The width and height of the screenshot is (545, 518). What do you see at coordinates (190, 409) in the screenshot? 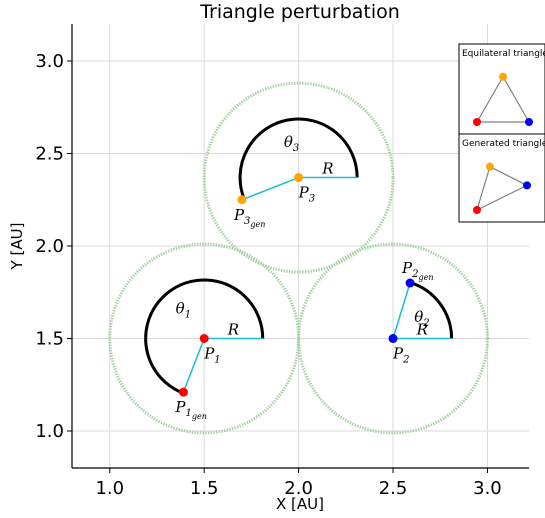
I see `generated-label-P1: P1gen` at bounding box center [190, 409].